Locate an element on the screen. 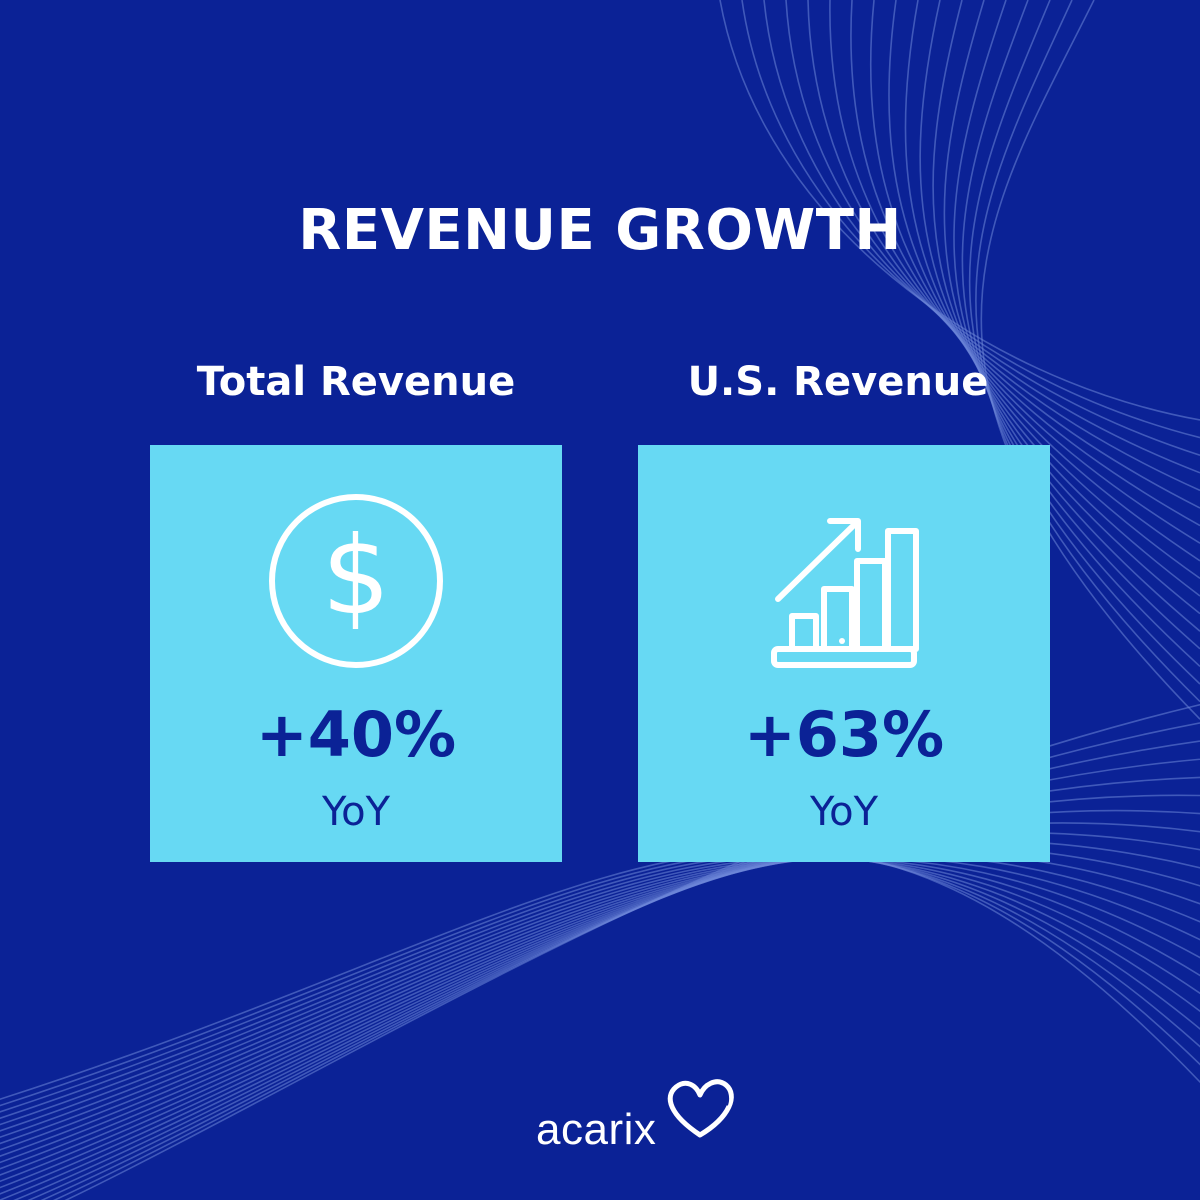 The height and width of the screenshot is (1200, 1200). page-title: REVENUE GROWTH is located at coordinates (600, 230).